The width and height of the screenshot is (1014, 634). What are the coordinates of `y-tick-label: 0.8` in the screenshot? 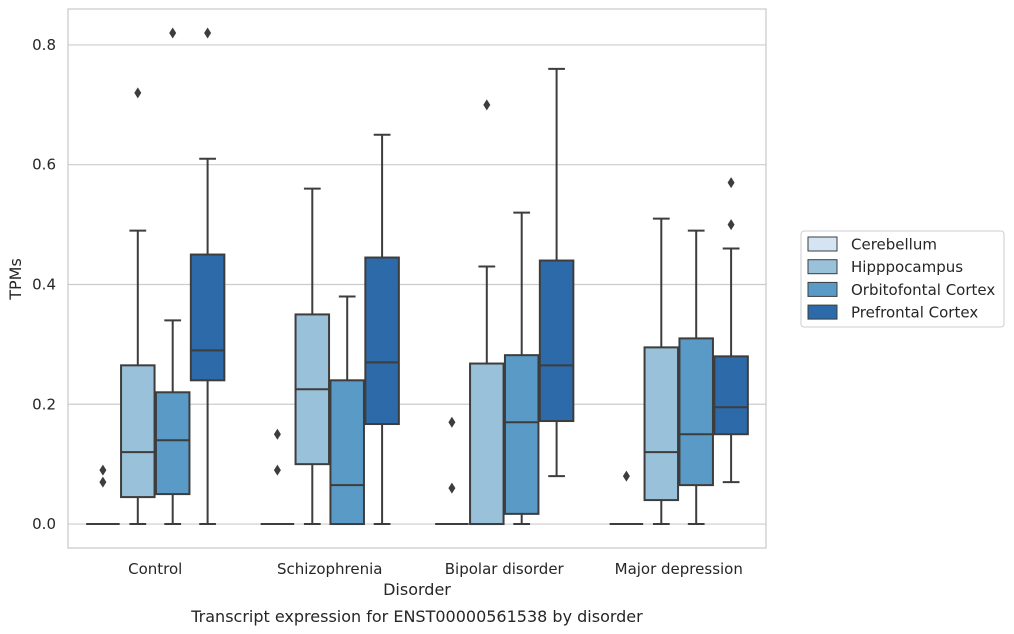 It's located at (44, 45).